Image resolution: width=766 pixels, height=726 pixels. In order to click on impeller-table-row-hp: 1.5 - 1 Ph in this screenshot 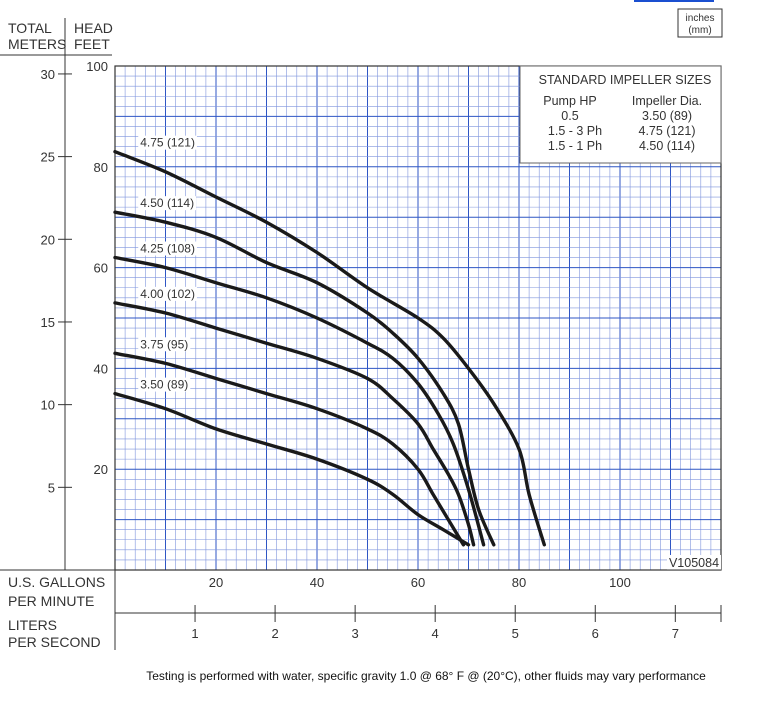, I will do `click(575, 146)`.